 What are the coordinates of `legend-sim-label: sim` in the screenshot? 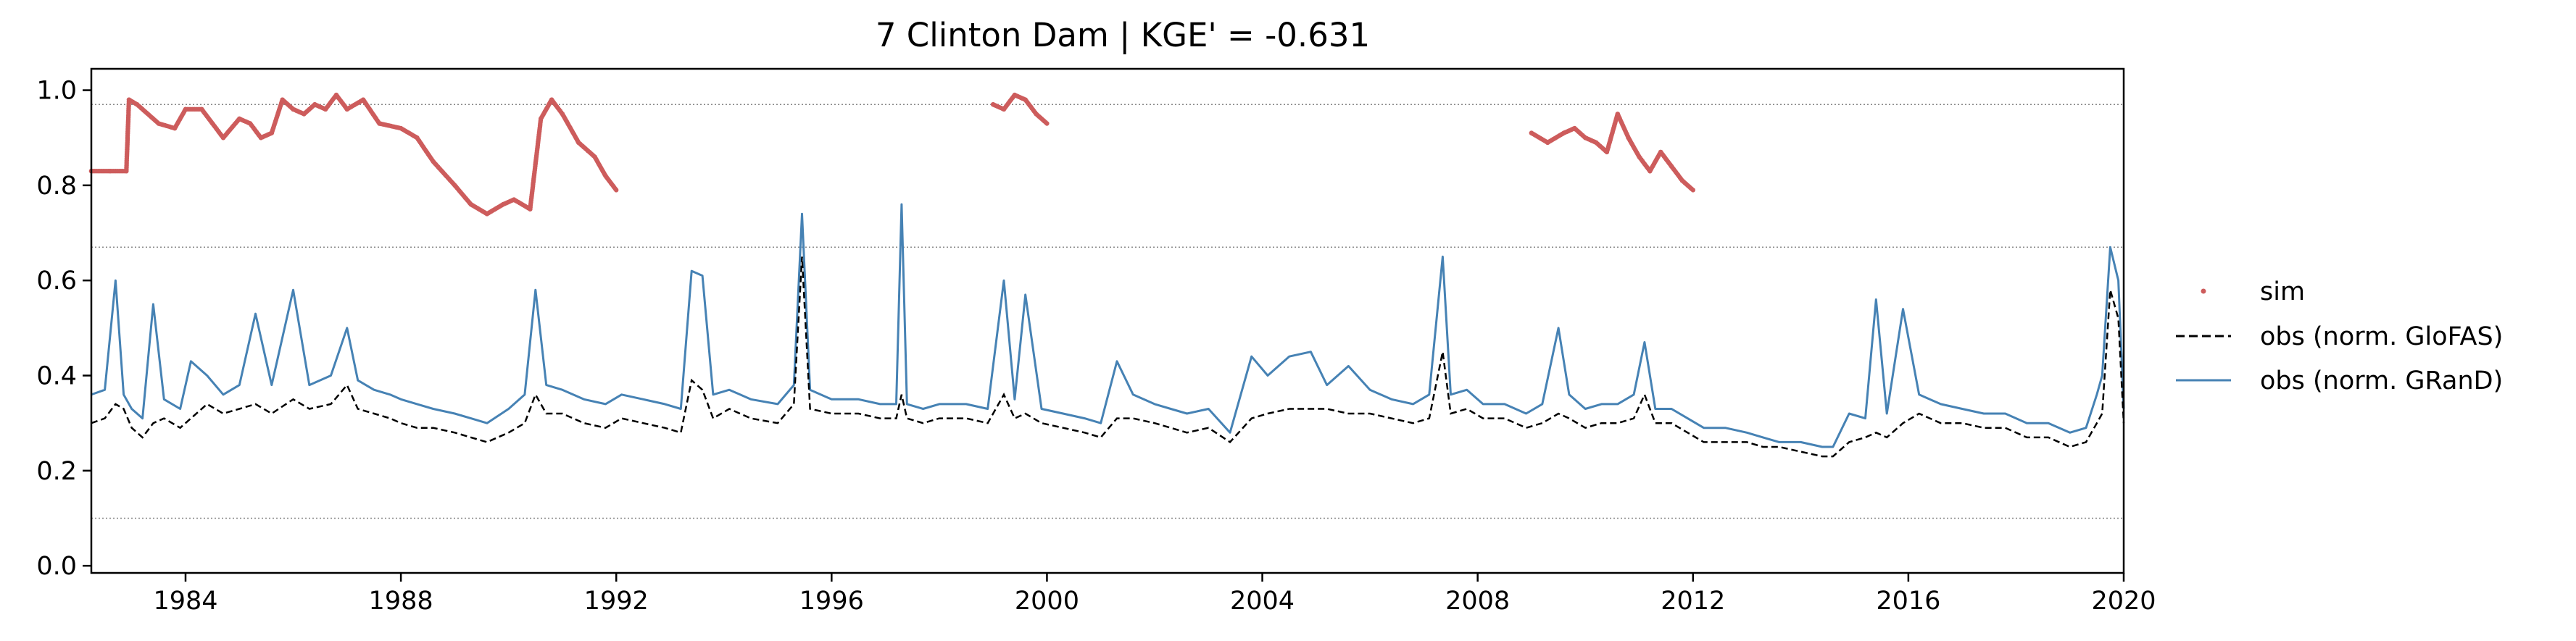 It's located at (2282, 292).